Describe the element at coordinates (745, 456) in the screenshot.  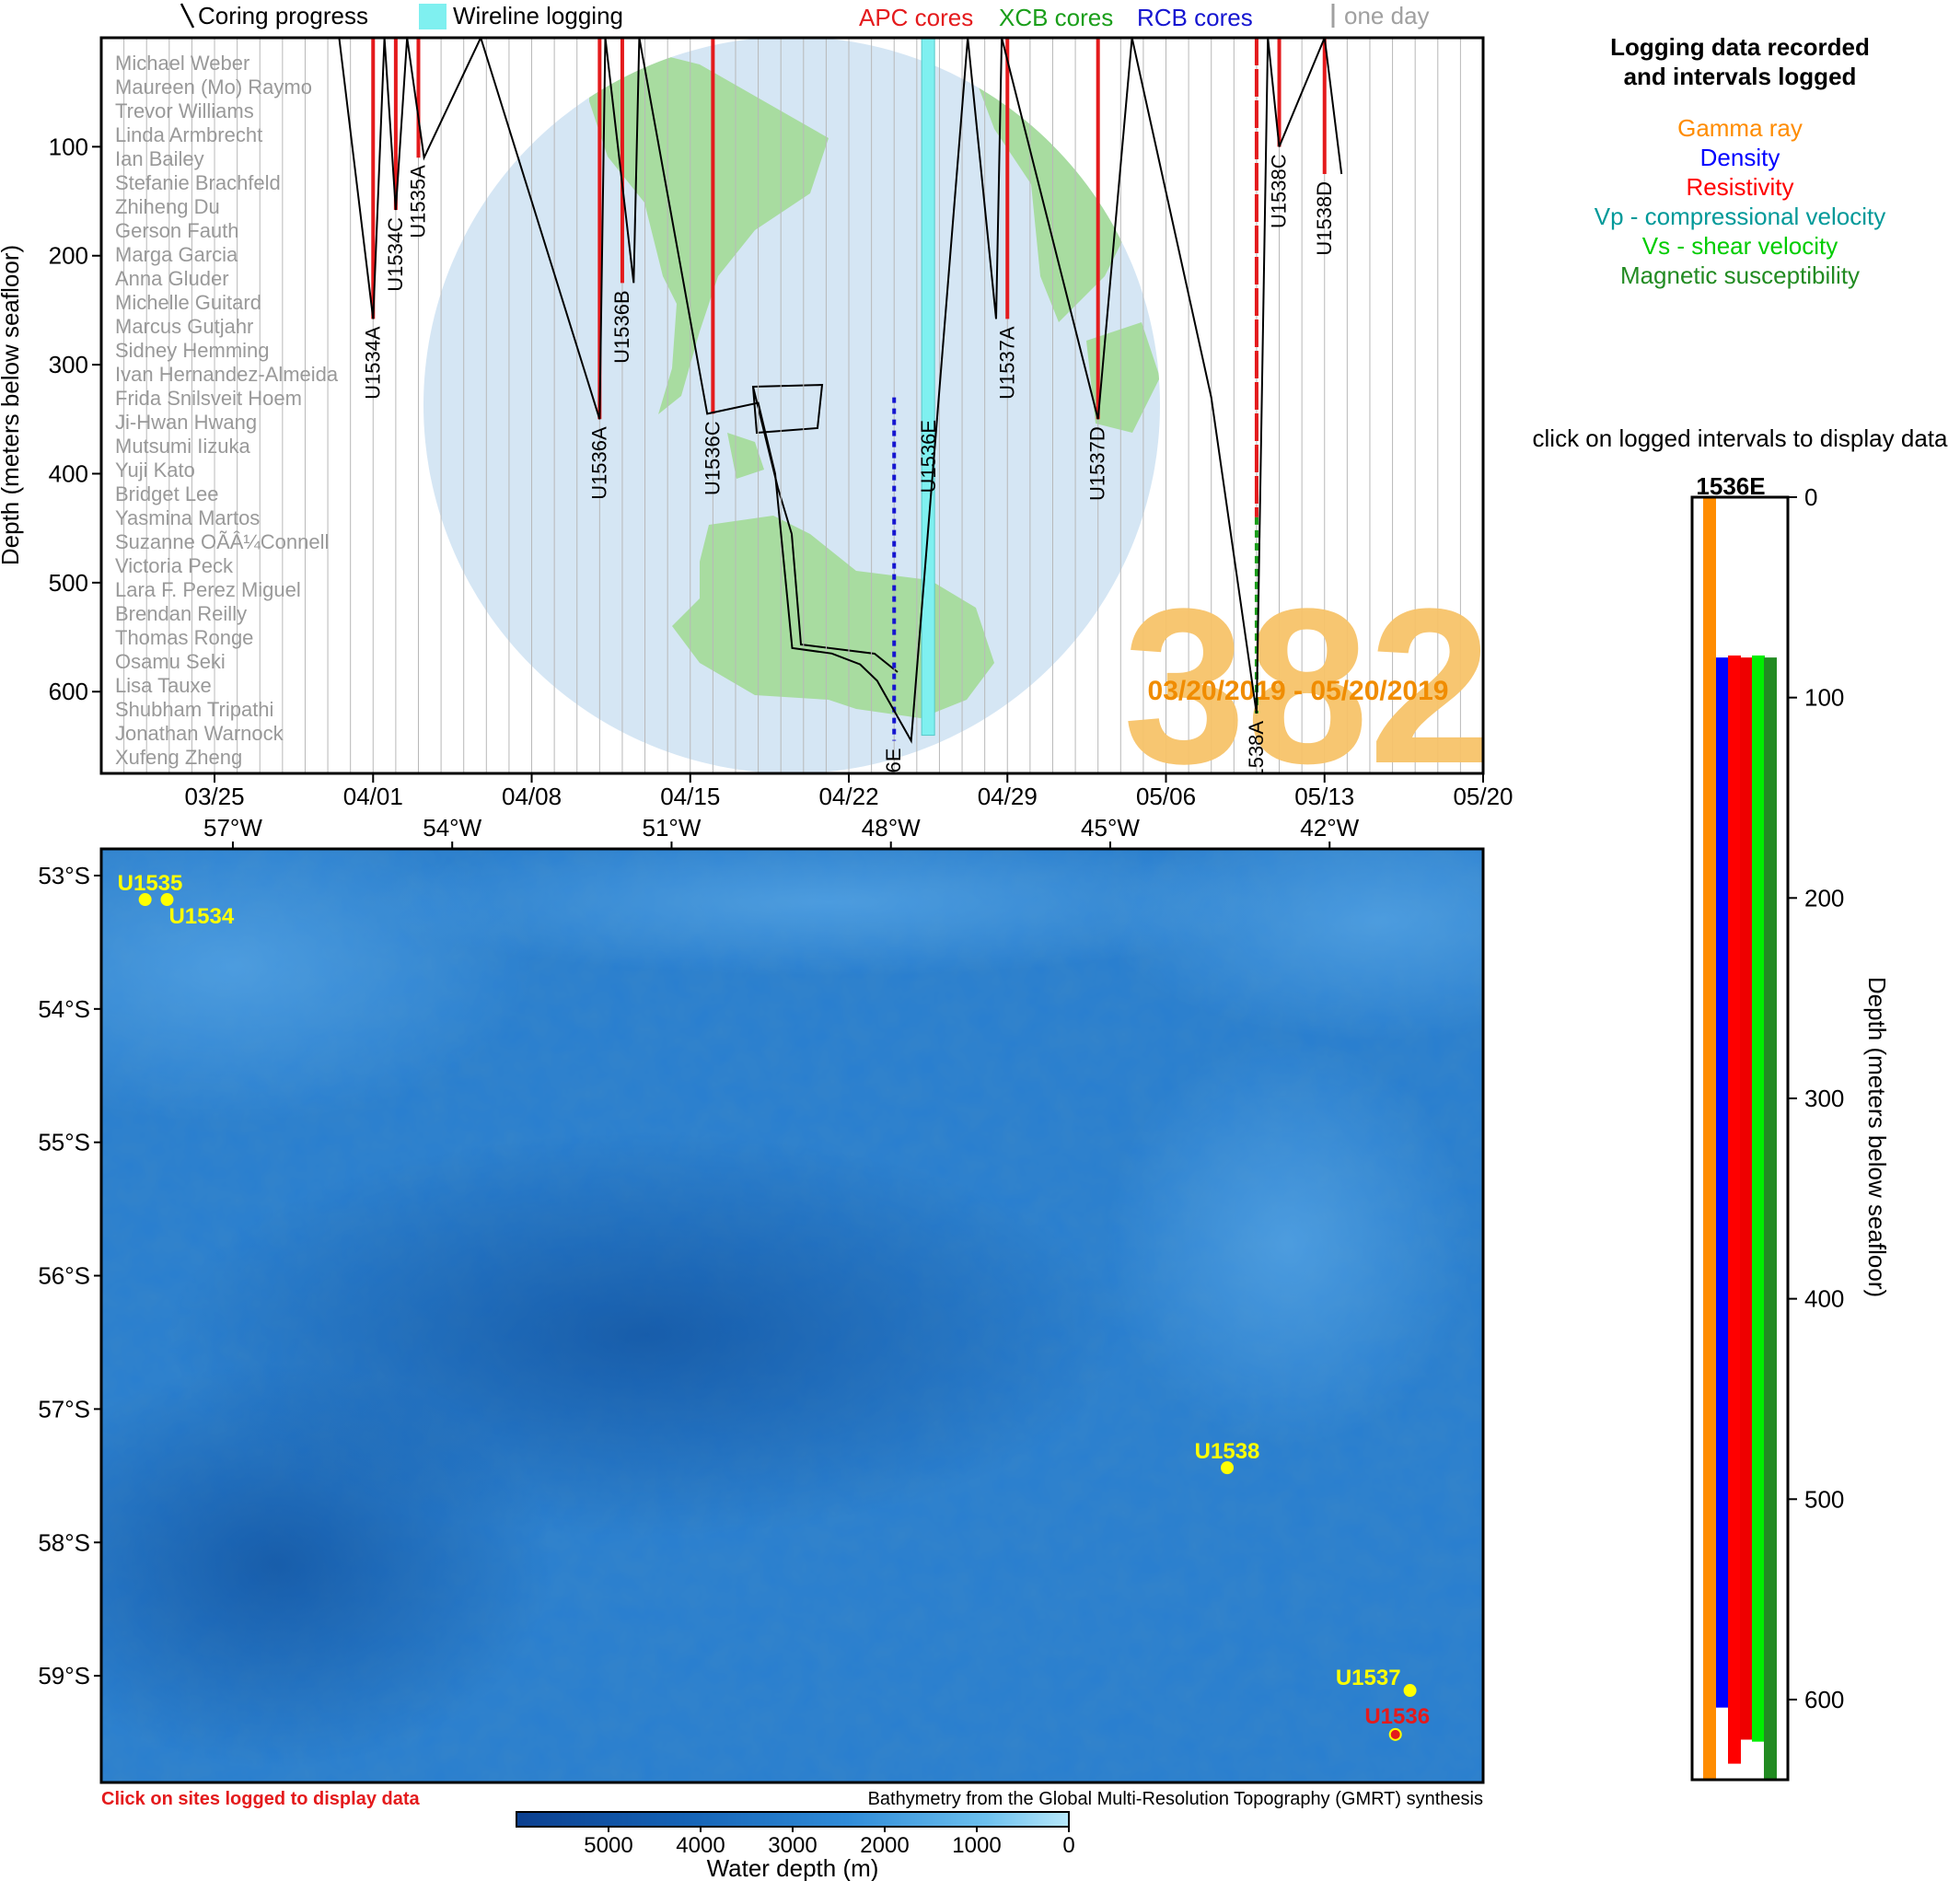
I see `nz-landmass` at that location.